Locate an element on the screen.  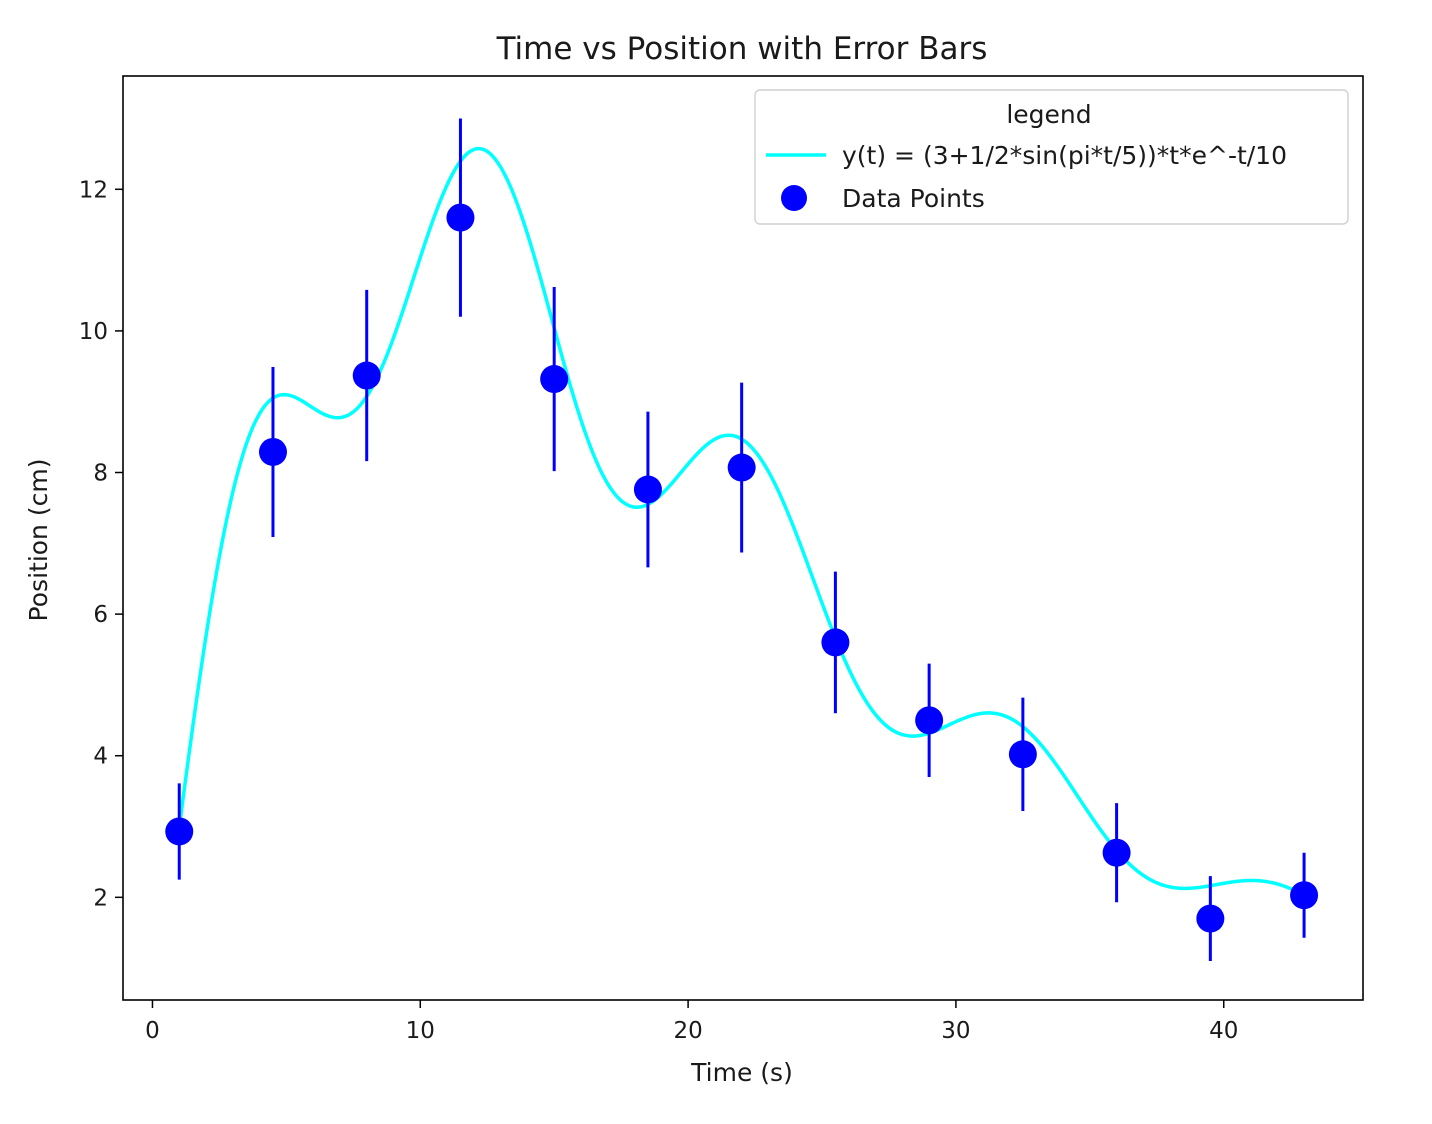
y-tick-label: 8 is located at coordinates (100, 474).